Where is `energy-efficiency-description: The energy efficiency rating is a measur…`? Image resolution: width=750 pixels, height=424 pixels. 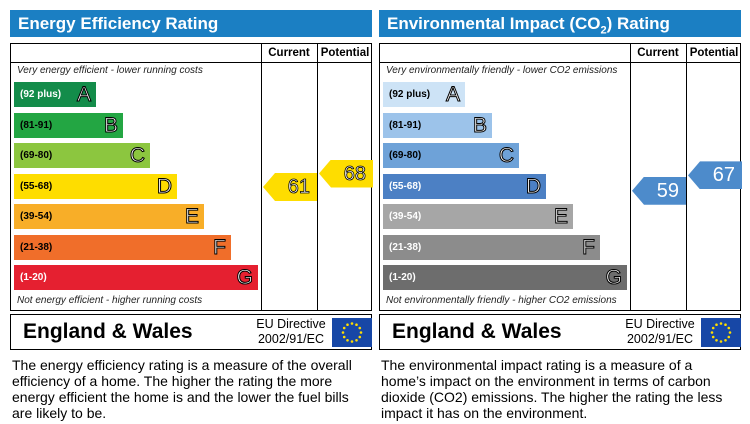
energy-efficiency-description: The energy efficiency rating is a measur… is located at coordinates (182, 389).